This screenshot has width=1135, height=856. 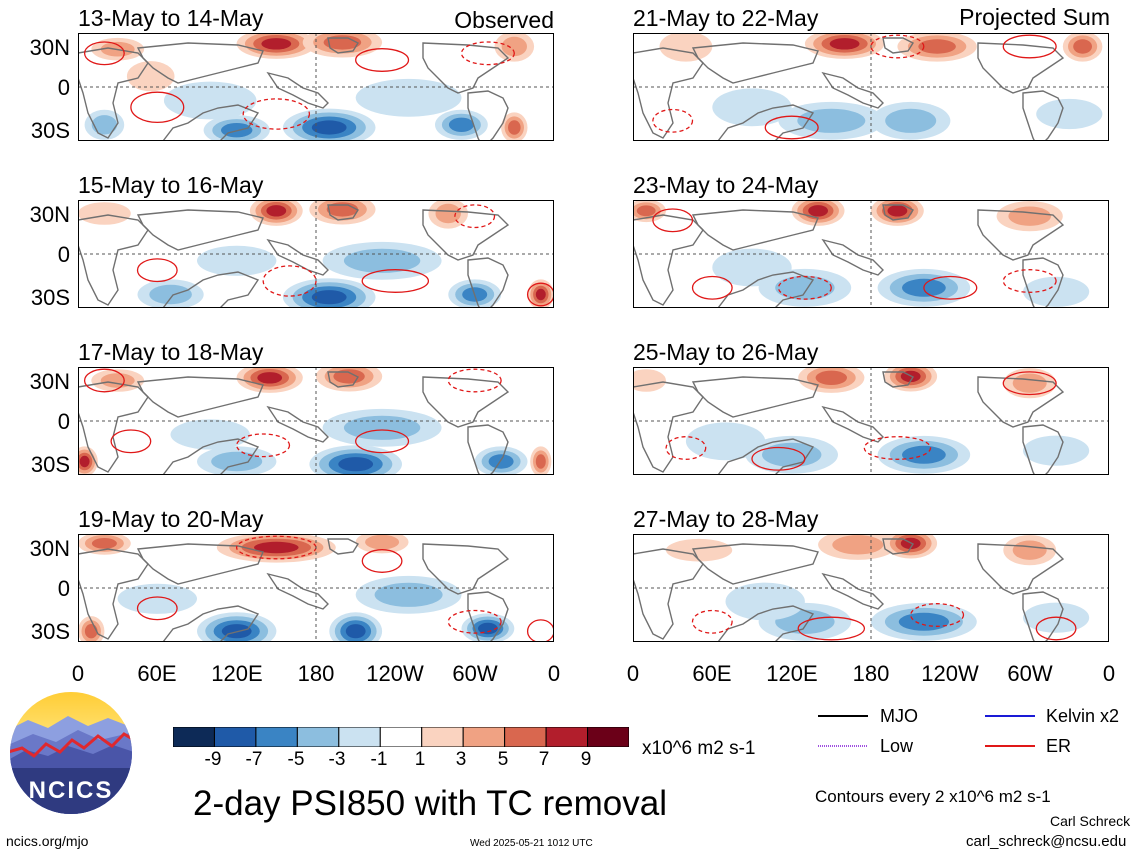 I want to click on legend-line-er, so click(x=1010, y=746).